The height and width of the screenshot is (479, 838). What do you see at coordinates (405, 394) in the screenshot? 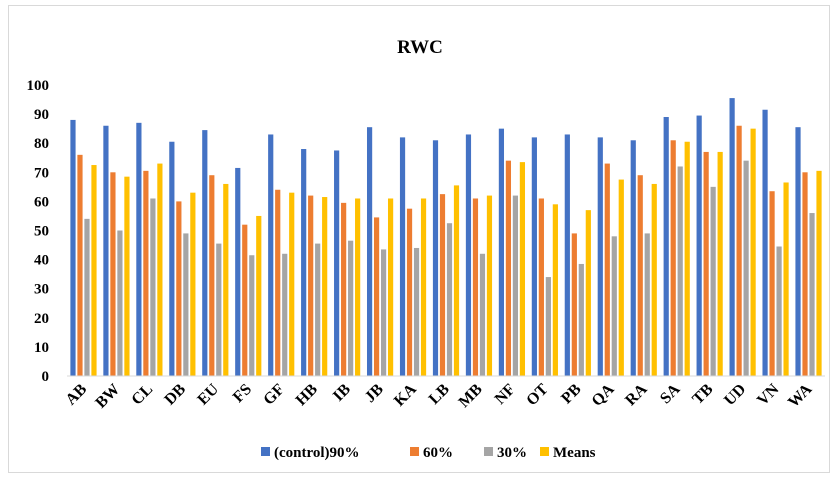
I see `x-tick-label: KA` at bounding box center [405, 394].